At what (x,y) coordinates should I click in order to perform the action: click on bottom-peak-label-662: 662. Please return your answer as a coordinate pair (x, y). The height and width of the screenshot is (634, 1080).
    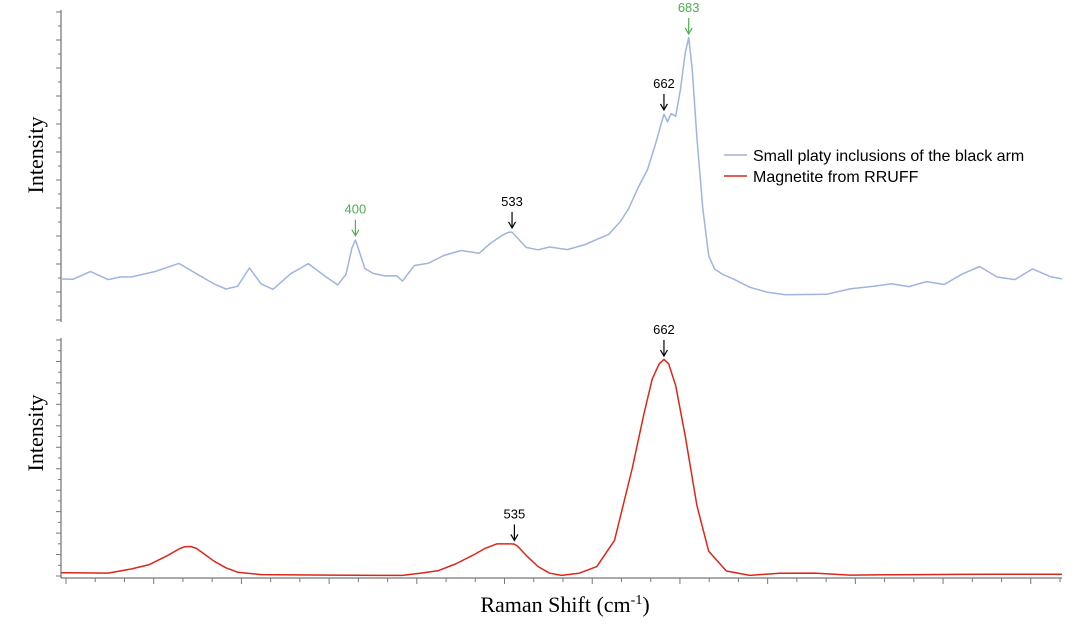
    Looking at the image, I should click on (664, 329).